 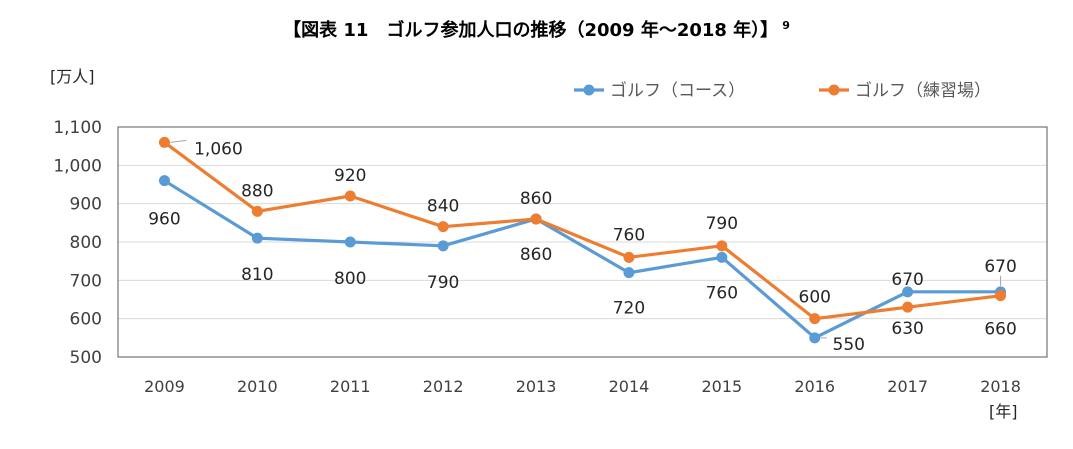 I want to click on x-tick-label: 2013, so click(x=536, y=386).